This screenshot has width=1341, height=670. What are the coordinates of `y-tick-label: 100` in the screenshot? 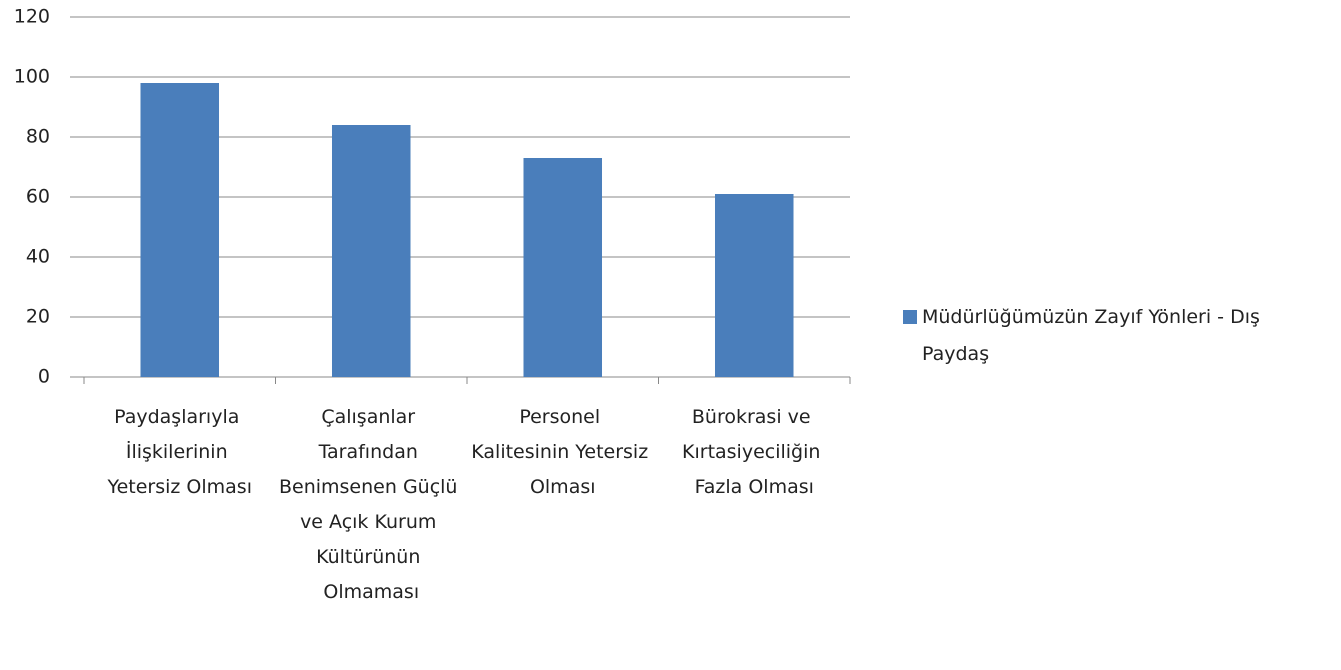 It's located at (32, 77).